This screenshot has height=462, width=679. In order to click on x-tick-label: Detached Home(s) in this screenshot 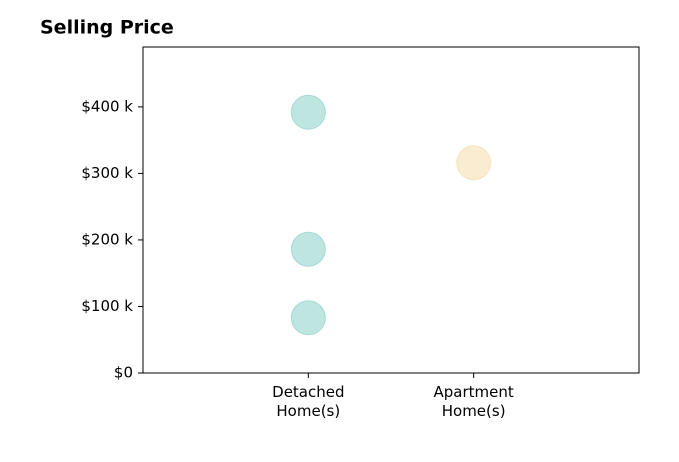, I will do `click(308, 401)`.